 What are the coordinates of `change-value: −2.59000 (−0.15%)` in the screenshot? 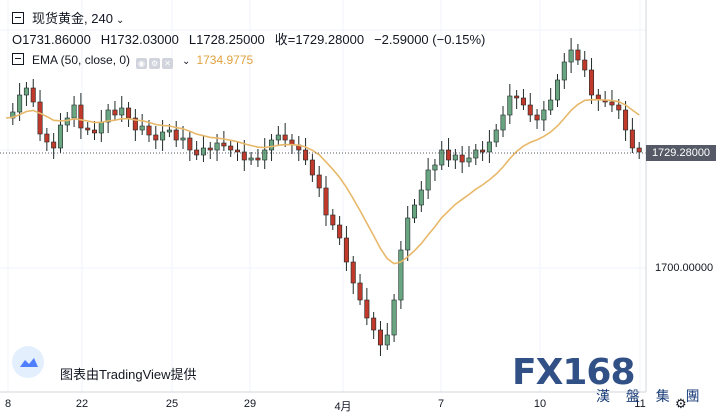 It's located at (430, 39).